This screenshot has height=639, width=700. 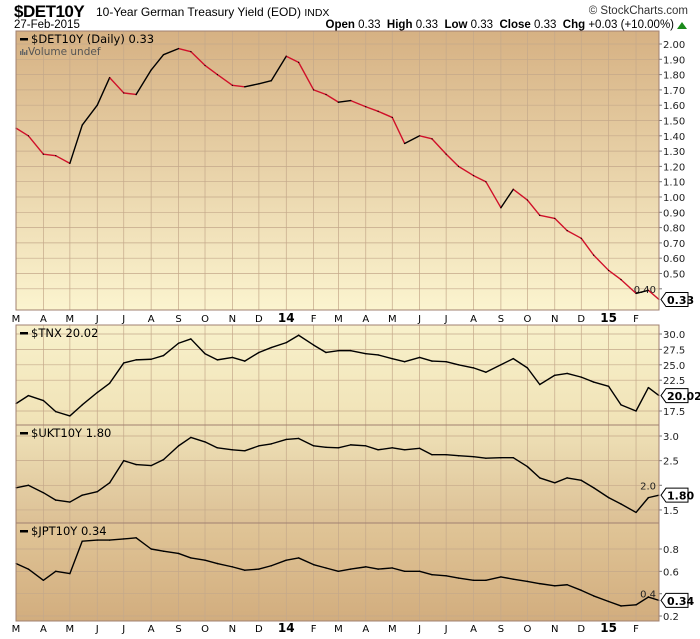 What do you see at coordinates (515, 25) in the screenshot?
I see `close-label: Close` at bounding box center [515, 25].